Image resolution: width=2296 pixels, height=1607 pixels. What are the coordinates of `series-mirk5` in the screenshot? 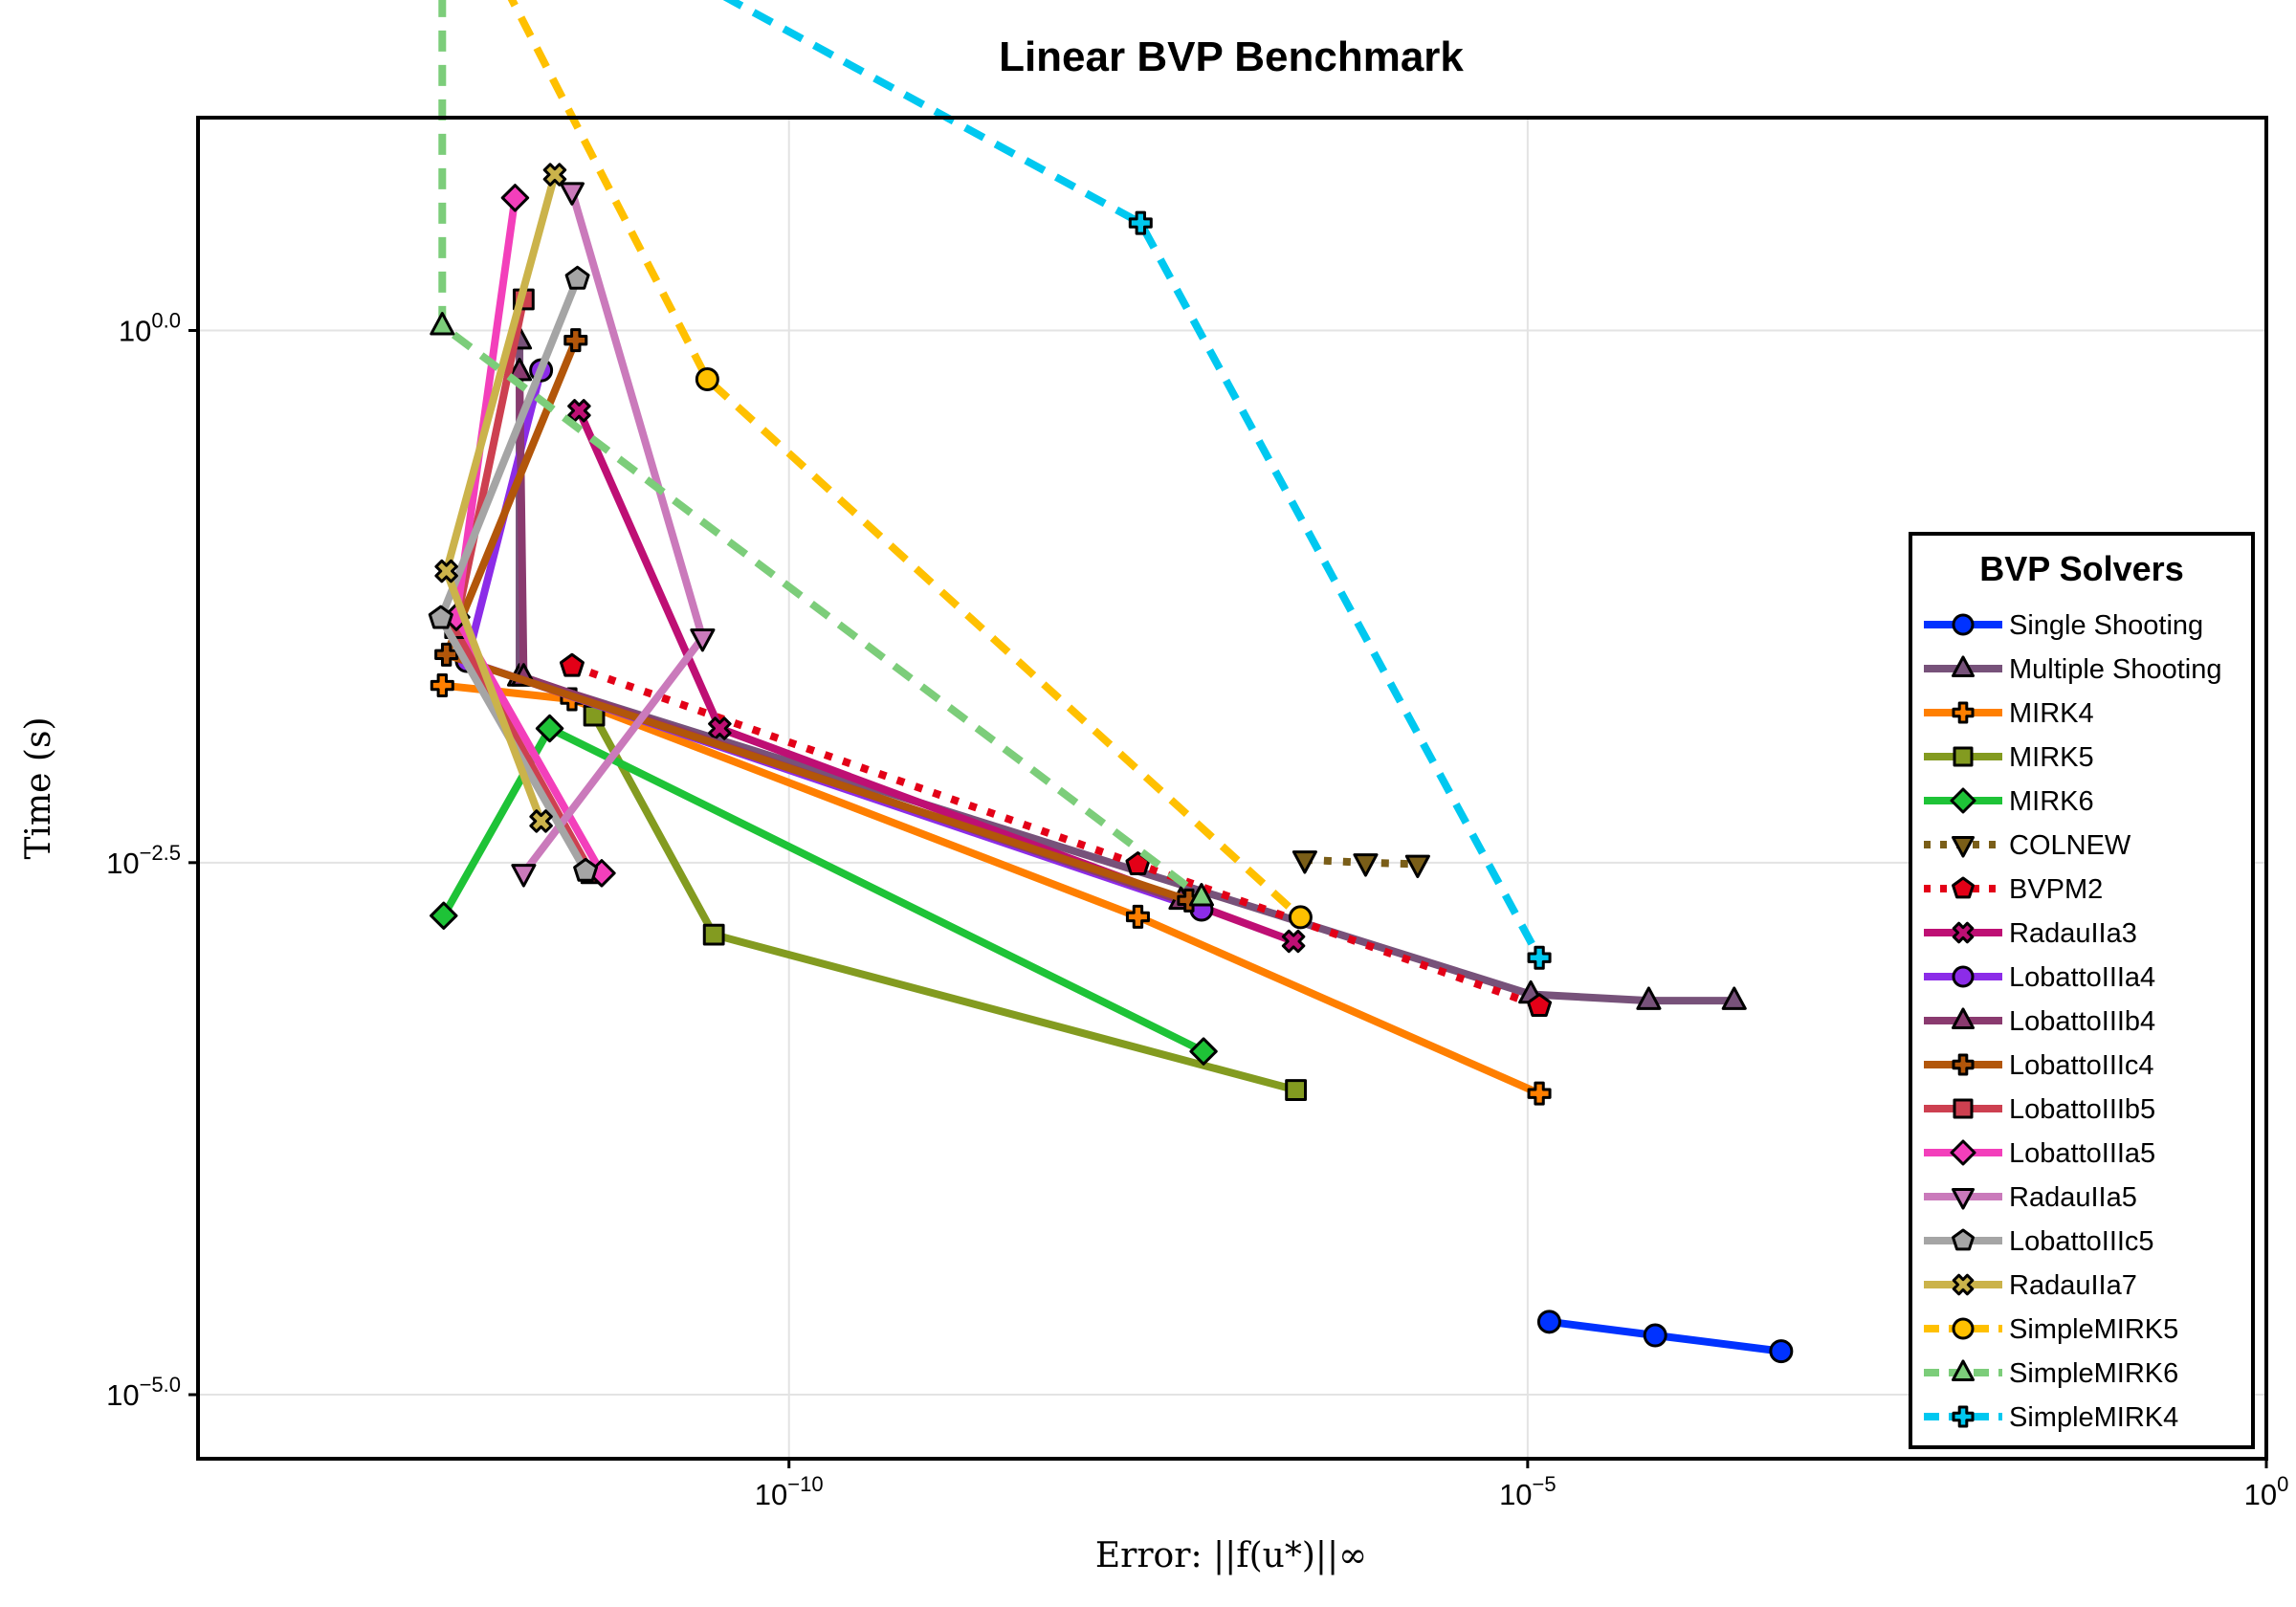 It's located at (946, 902).